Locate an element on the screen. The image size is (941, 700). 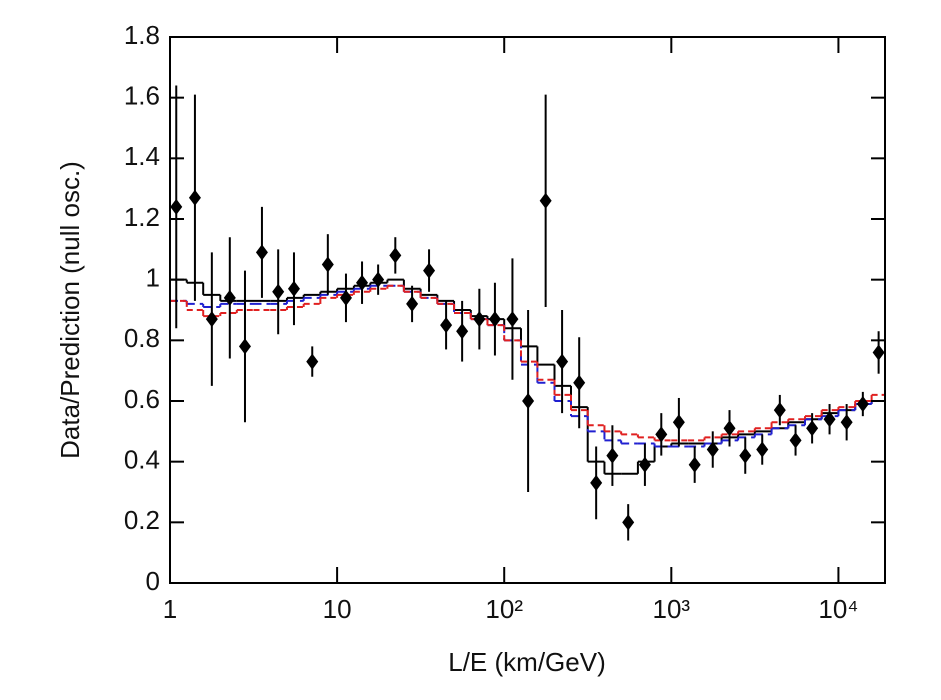
y-tick-label: 1 is located at coordinates (153, 278).